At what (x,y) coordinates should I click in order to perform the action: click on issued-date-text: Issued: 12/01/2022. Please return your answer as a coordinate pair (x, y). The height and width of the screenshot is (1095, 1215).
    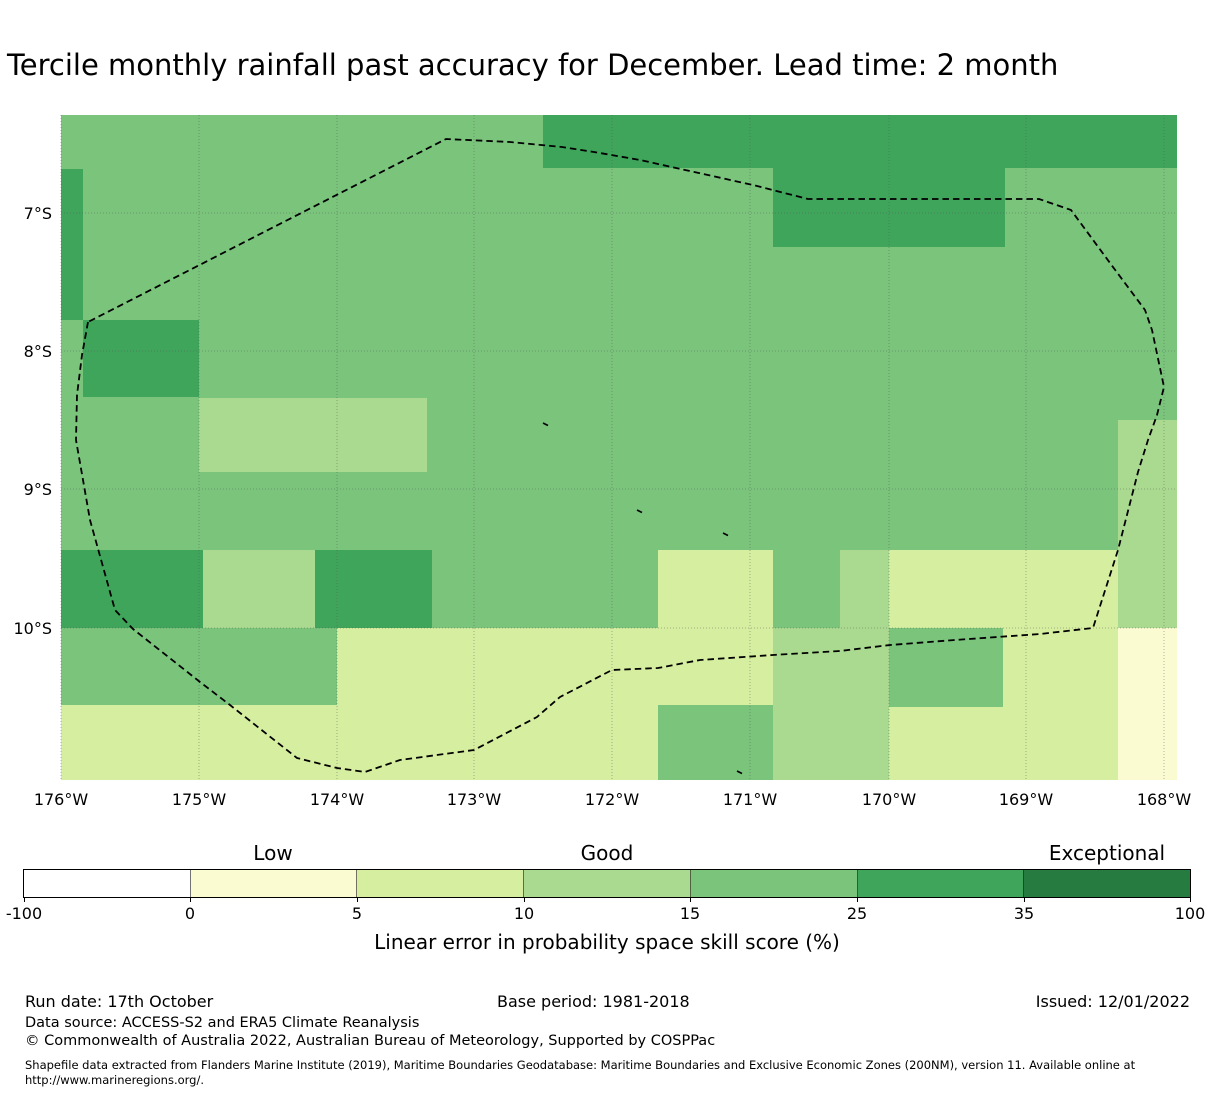
    Looking at the image, I should click on (1112, 1001).